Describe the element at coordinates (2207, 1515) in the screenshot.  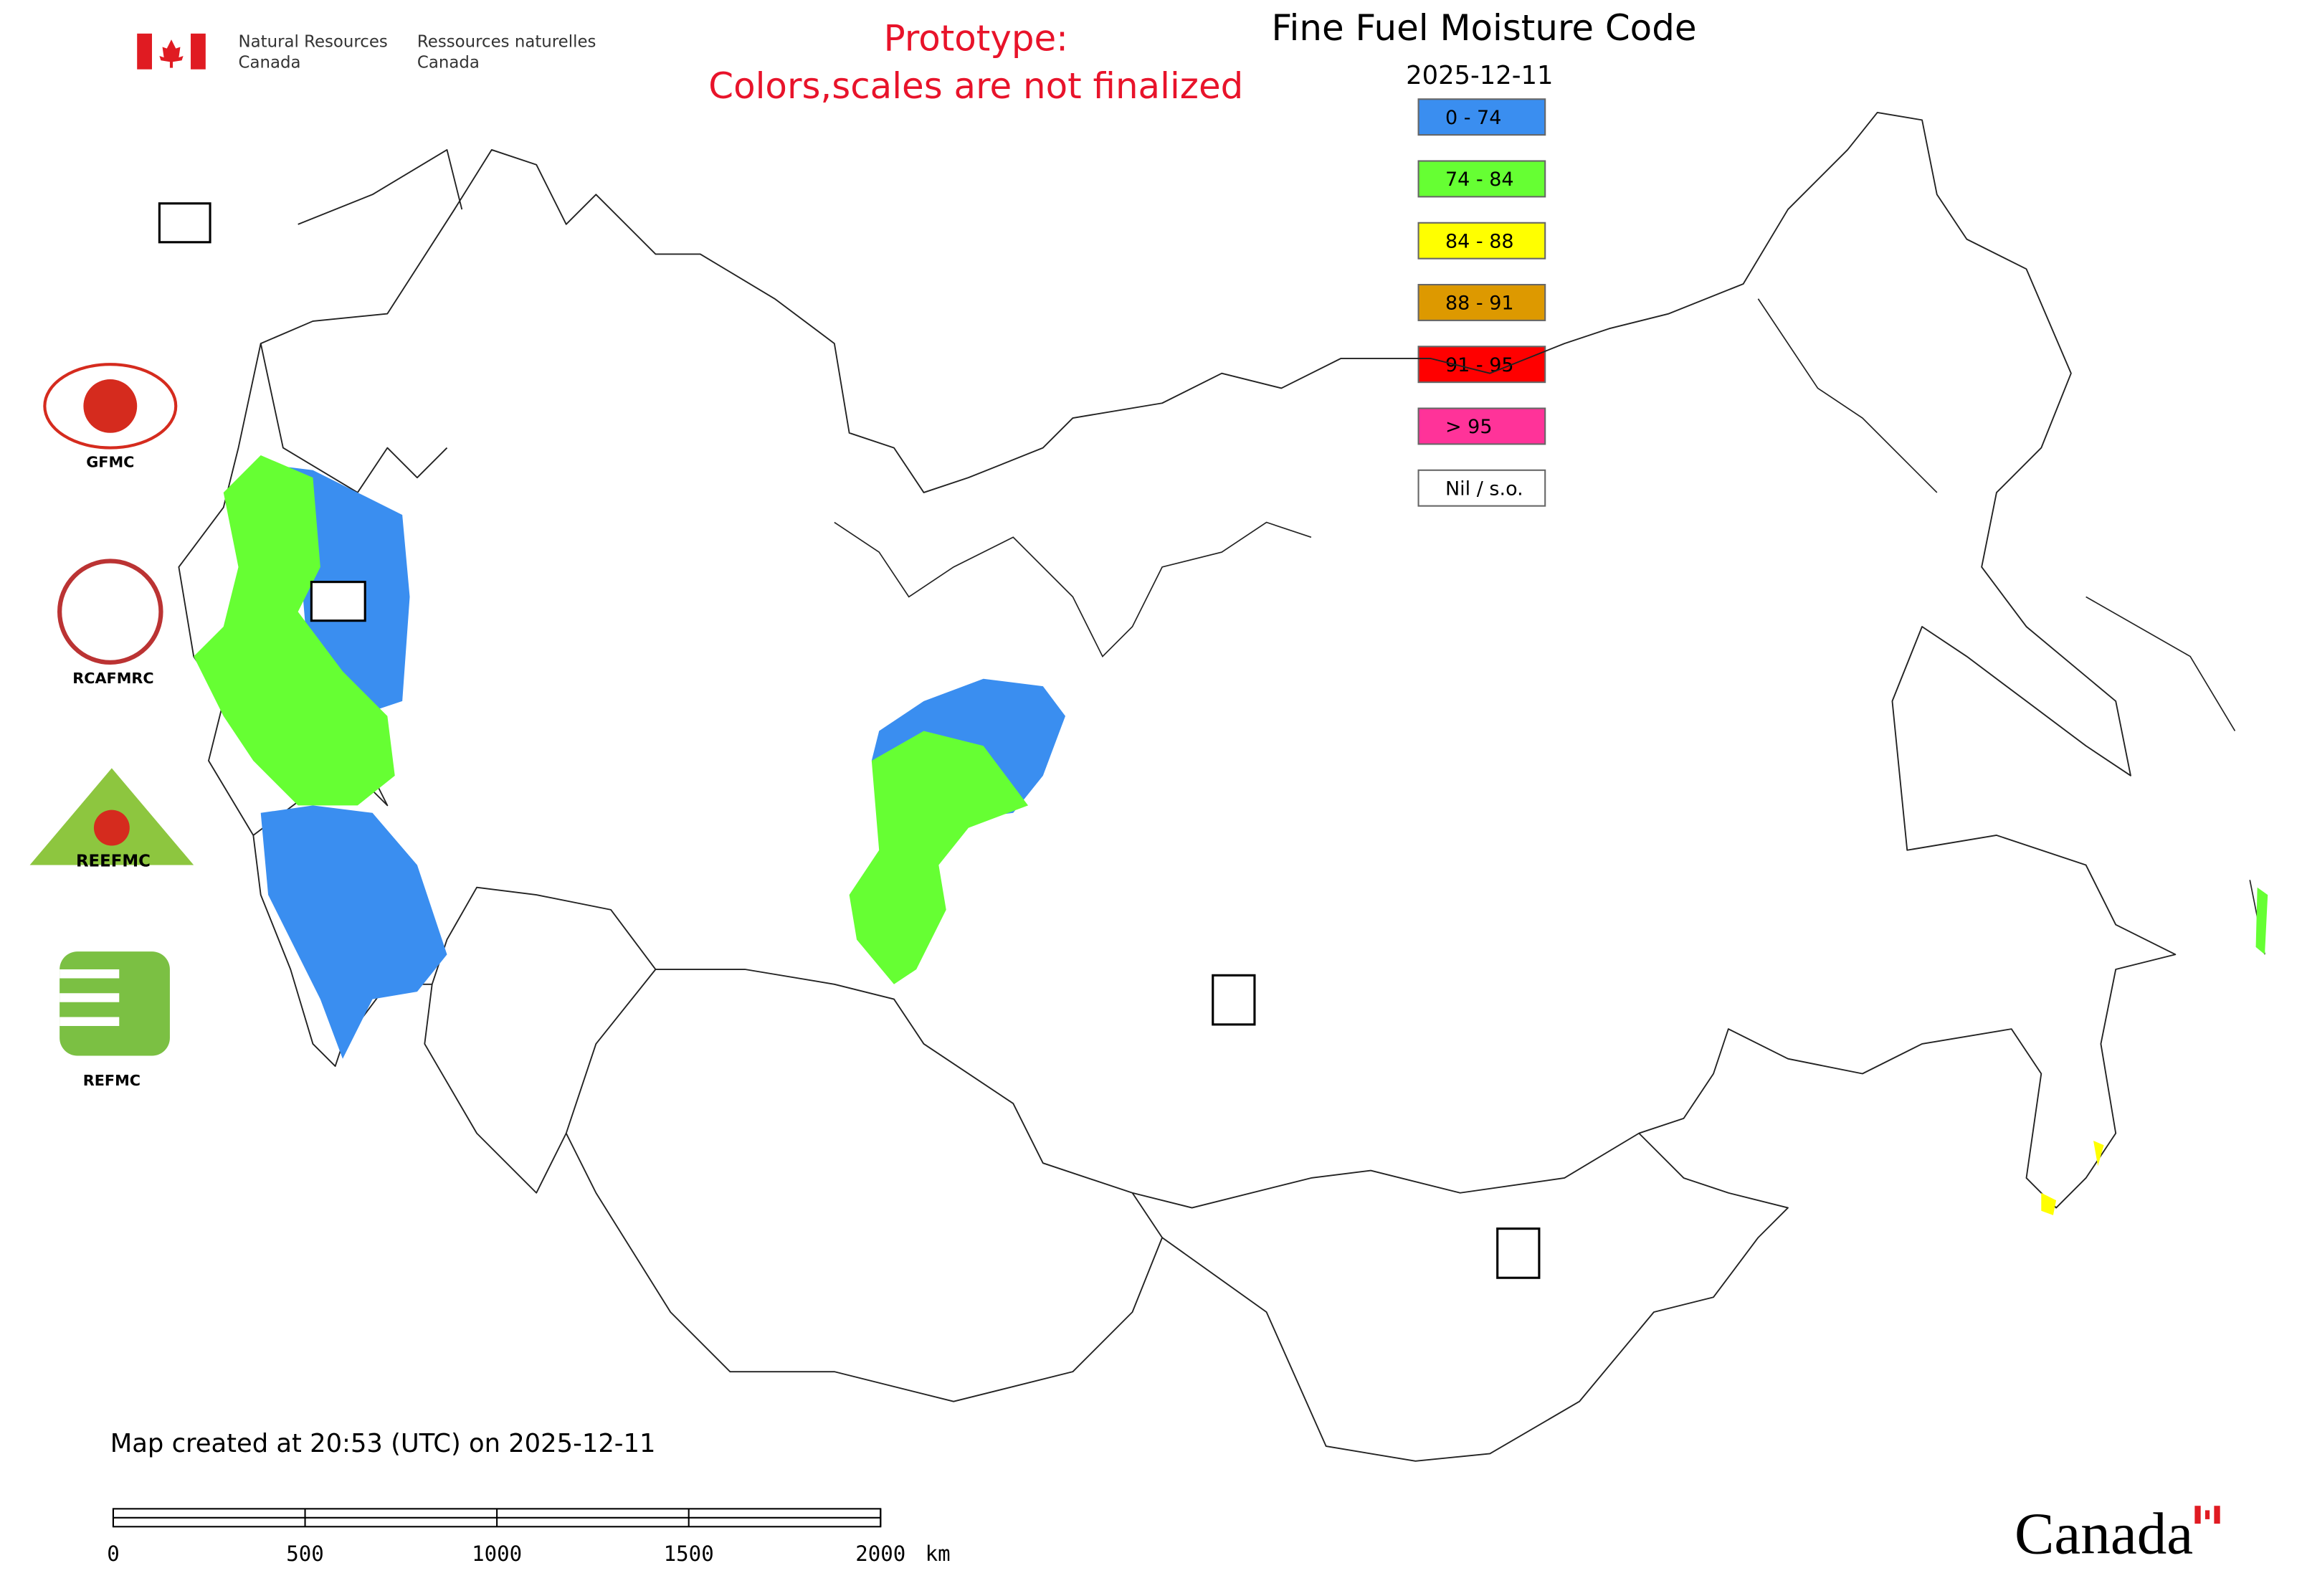
I see `canada-wordmark-flag` at that location.